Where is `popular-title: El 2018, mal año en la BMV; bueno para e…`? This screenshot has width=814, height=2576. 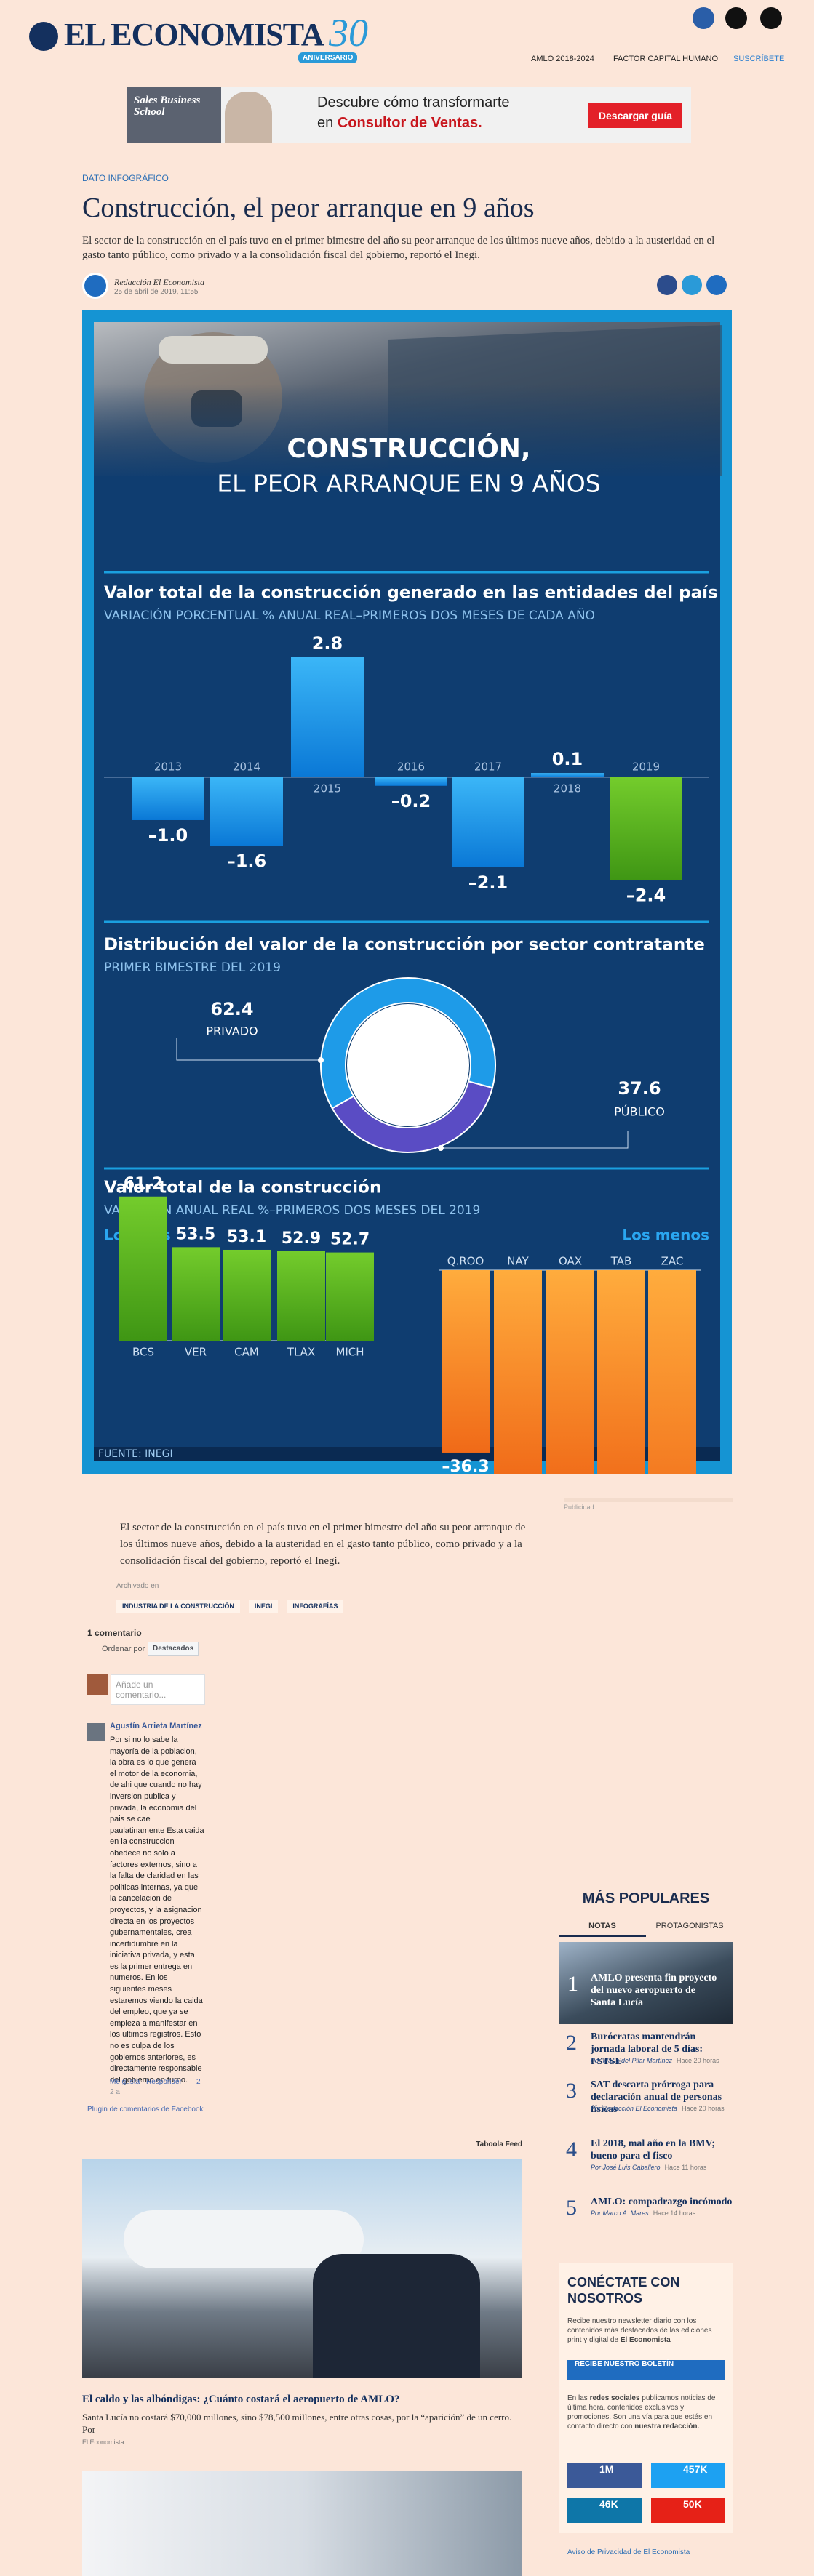 popular-title: El 2018, mal año en la BMV; bueno para e… is located at coordinates (653, 2150).